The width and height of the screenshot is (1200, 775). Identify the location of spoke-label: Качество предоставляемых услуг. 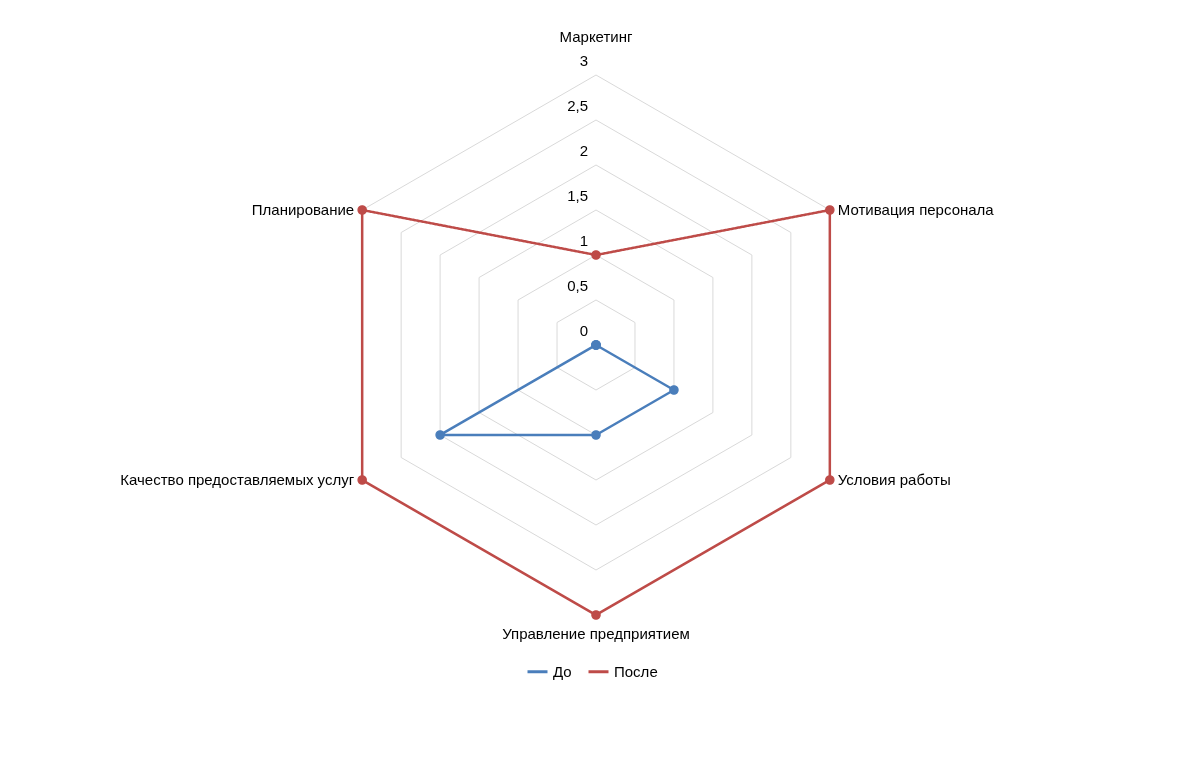
(237, 479).